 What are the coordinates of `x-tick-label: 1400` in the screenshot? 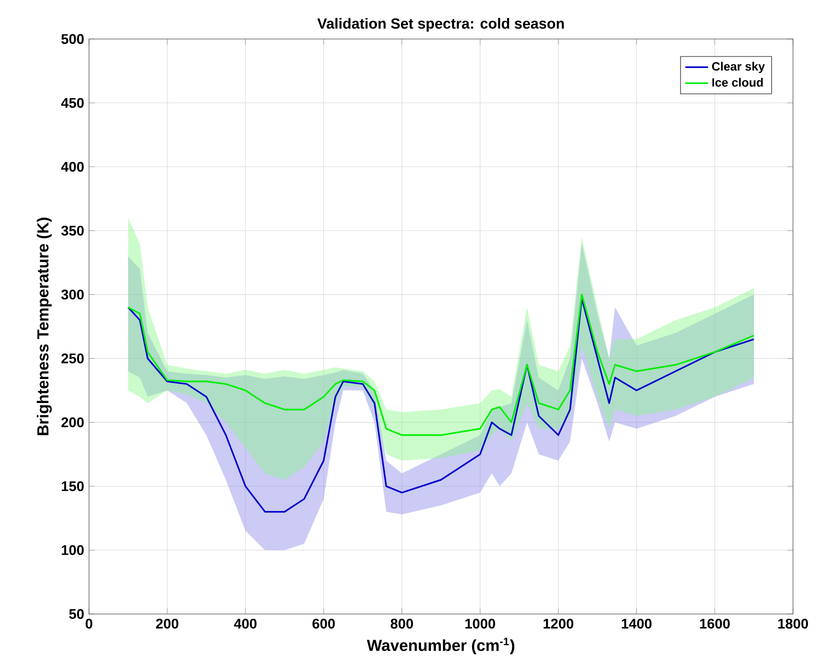 It's located at (637, 623).